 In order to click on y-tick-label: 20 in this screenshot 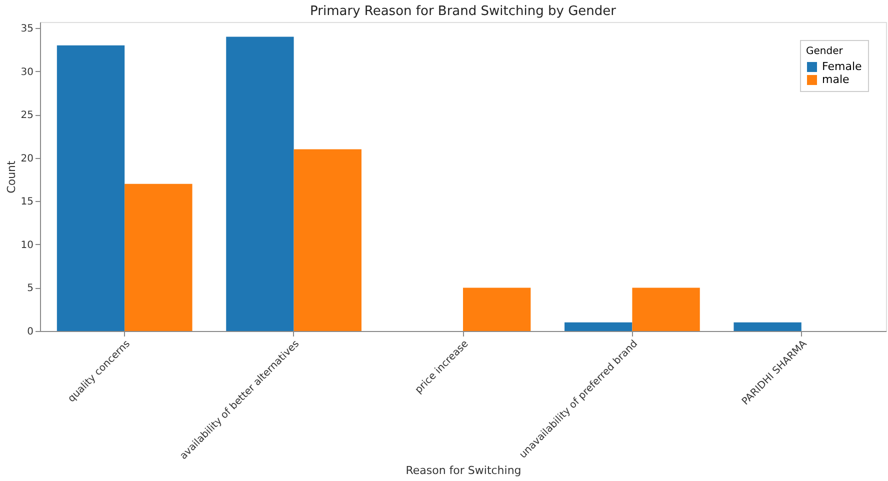, I will do `click(27, 158)`.